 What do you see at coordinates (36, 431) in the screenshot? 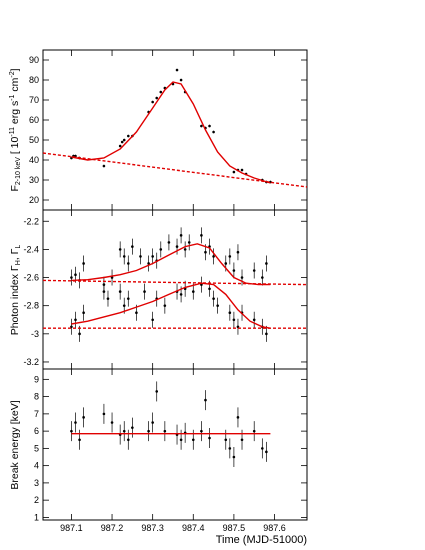
I see `break-energy-ytick-label: 6` at bounding box center [36, 431].